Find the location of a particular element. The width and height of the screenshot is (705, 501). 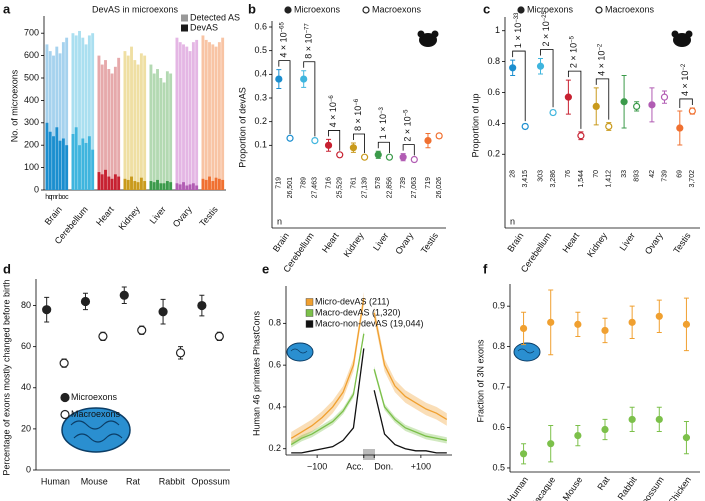

p-value-exponent: −25 is located at coordinates (544, 15).